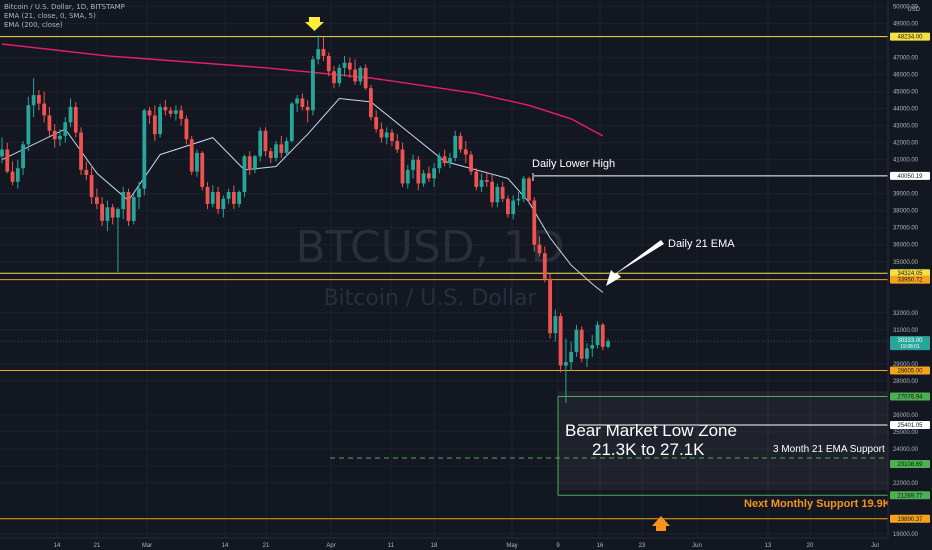  What do you see at coordinates (906, 229) in the screenshot?
I see `price-tick-label: 37000.00` at bounding box center [906, 229].